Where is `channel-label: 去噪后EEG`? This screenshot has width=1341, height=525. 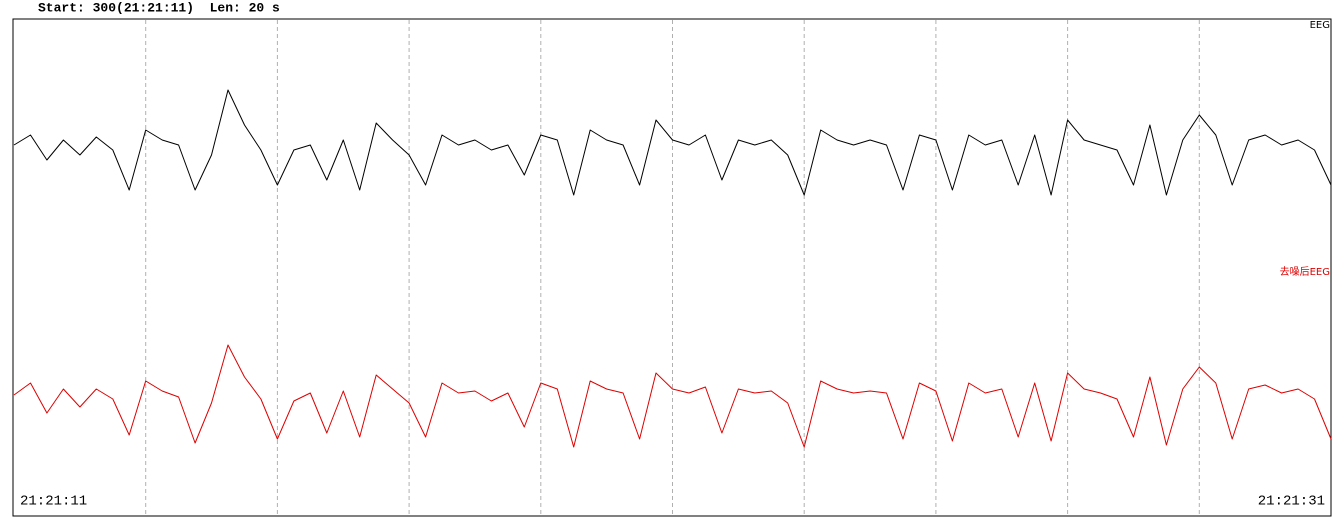 channel-label: 去噪后EEG is located at coordinates (1305, 272).